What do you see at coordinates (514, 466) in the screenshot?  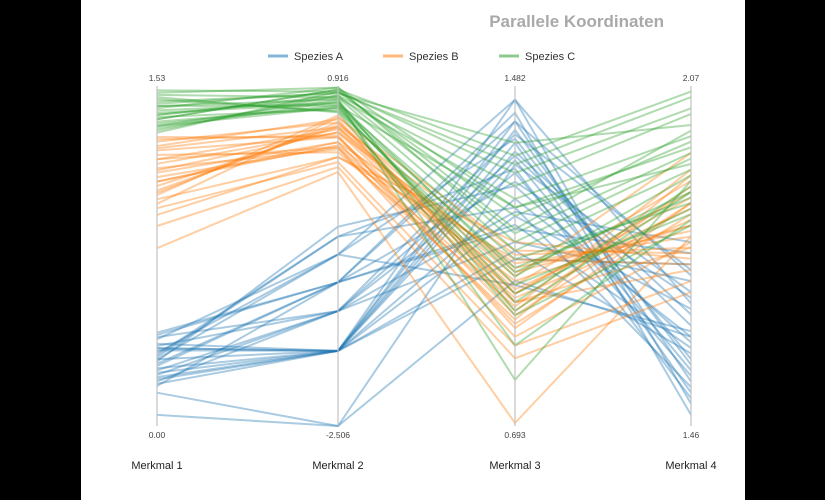 I see `axis-name-label: Merkmal 3` at bounding box center [514, 466].